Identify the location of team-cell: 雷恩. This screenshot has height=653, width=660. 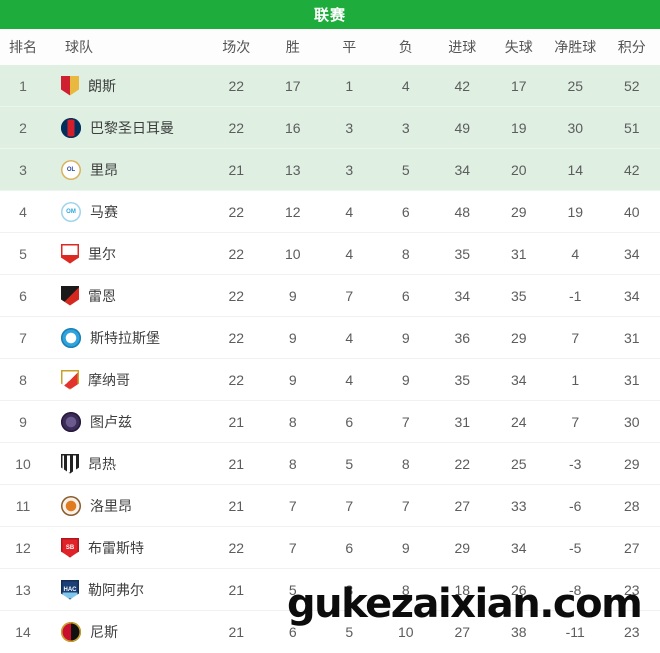
(127, 295).